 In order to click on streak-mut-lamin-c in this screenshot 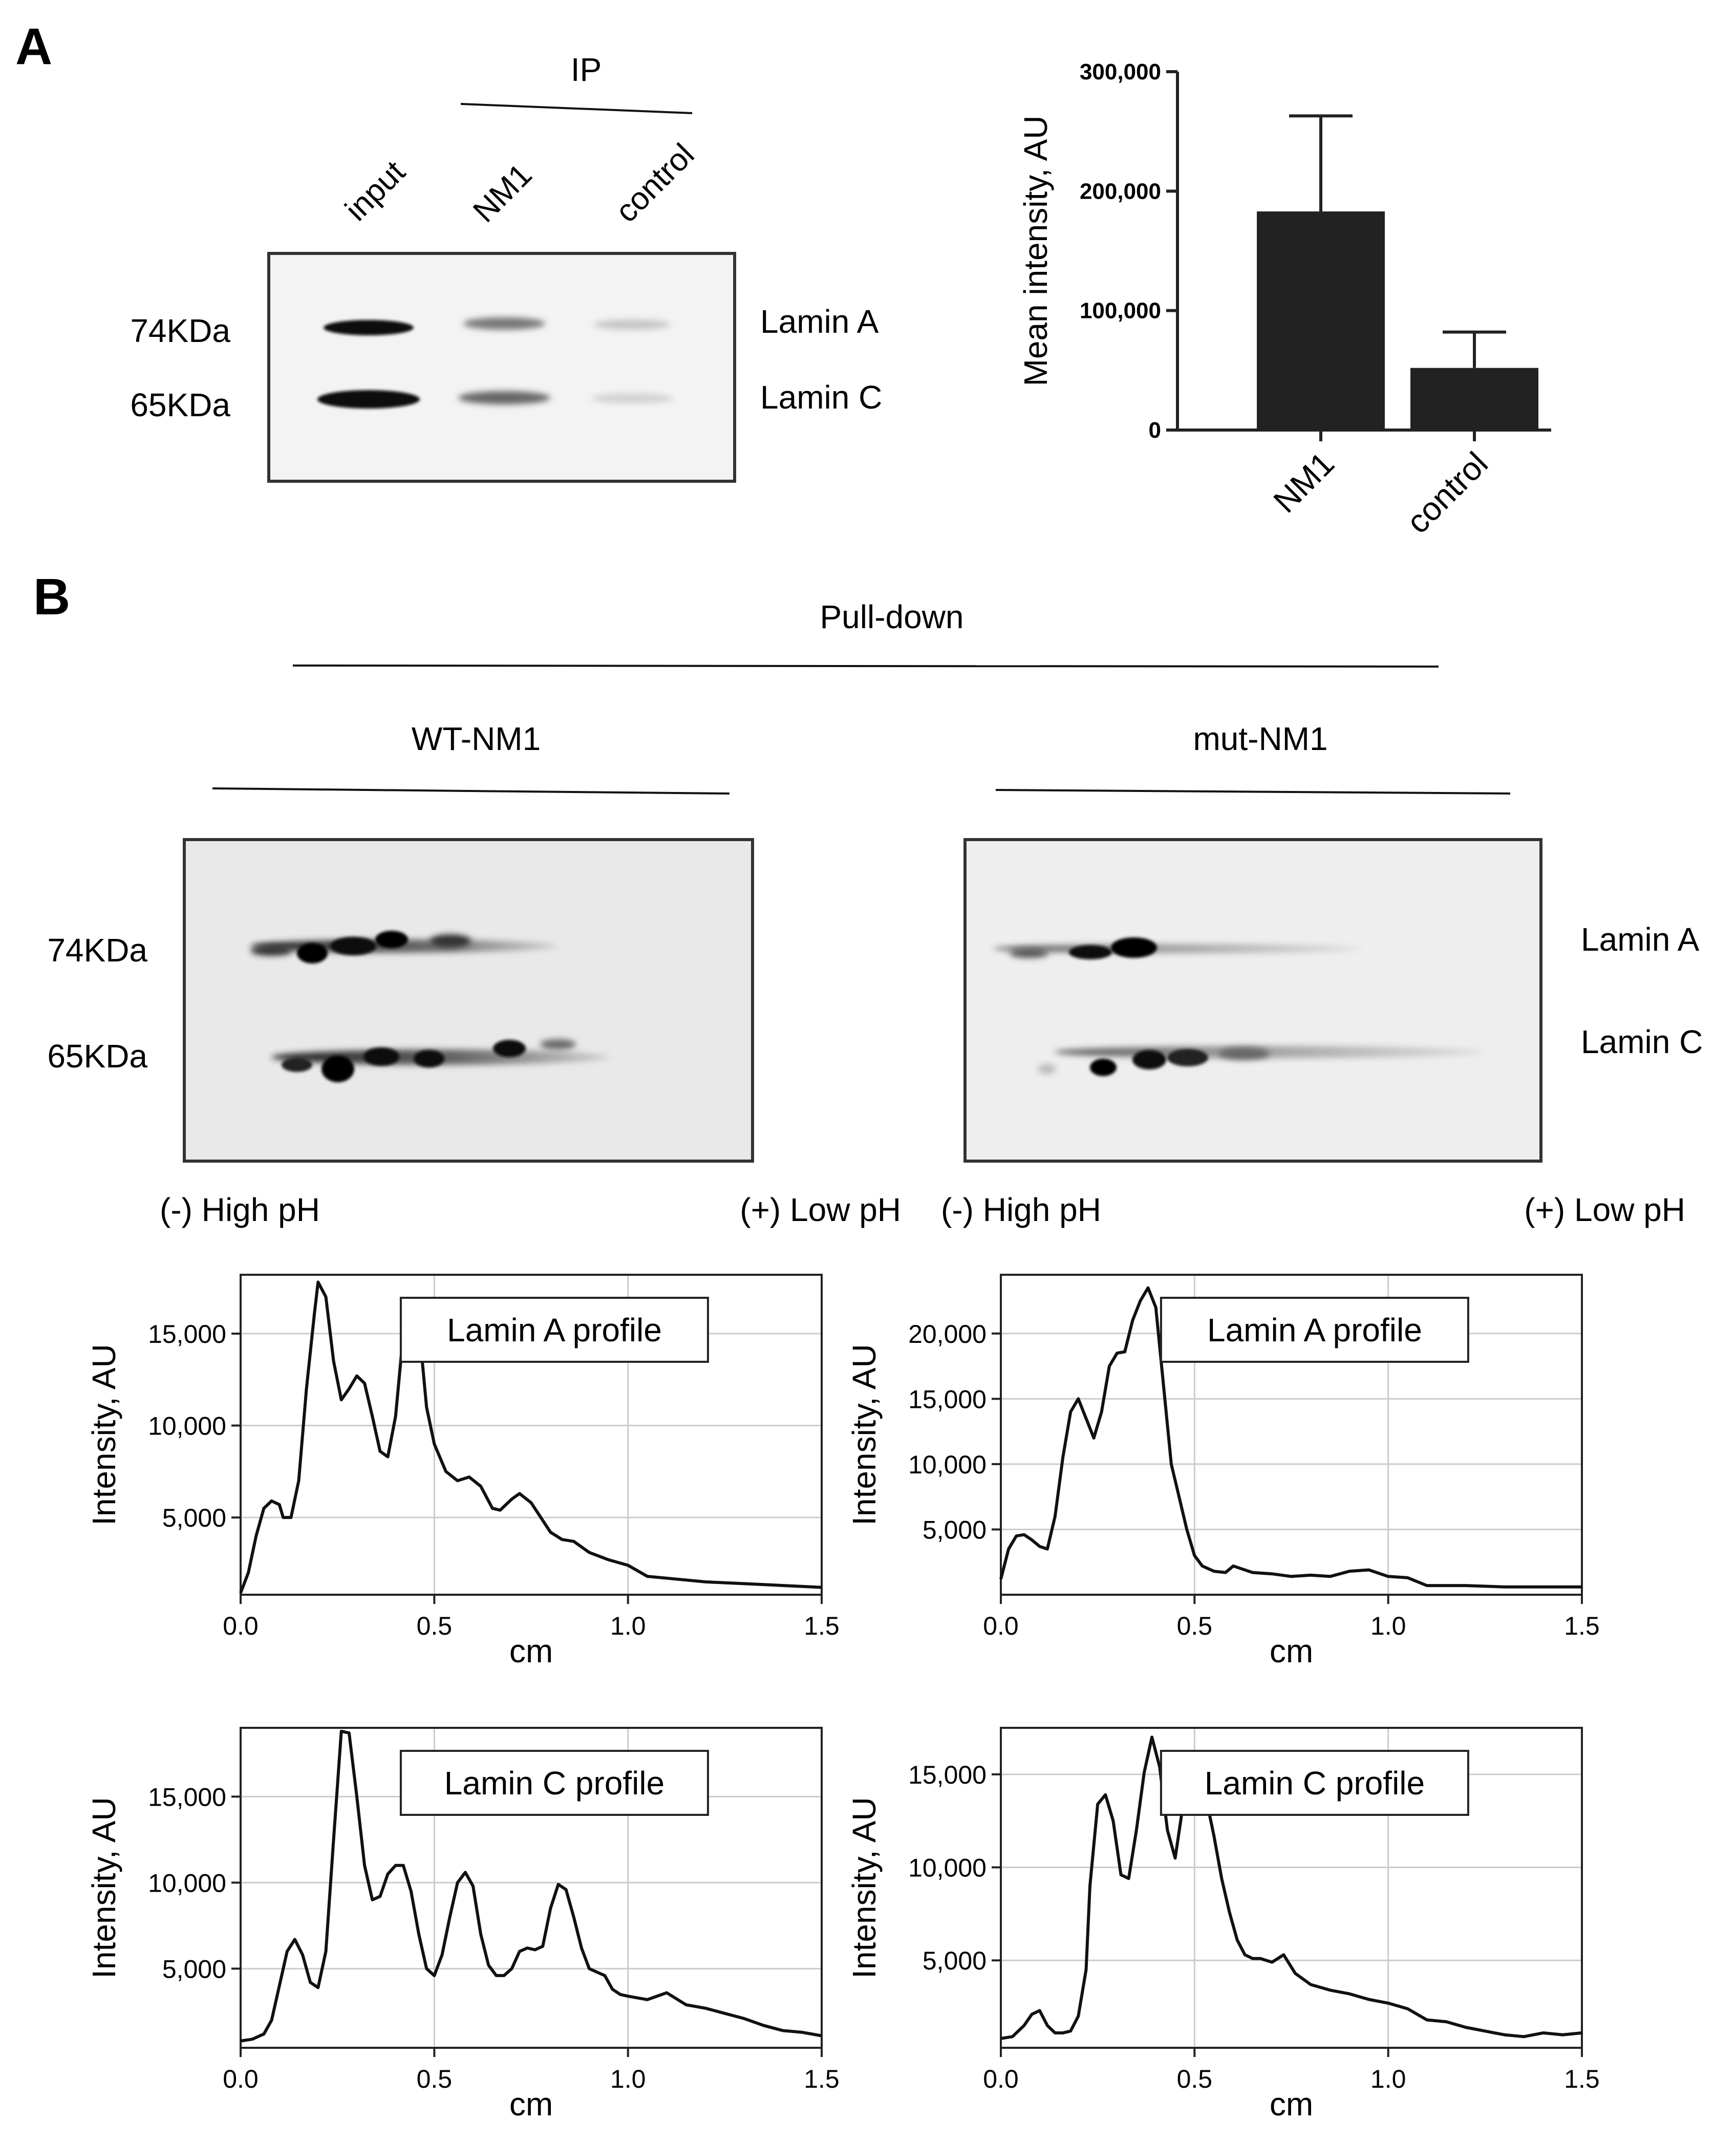, I will do `click(1270, 1052)`.